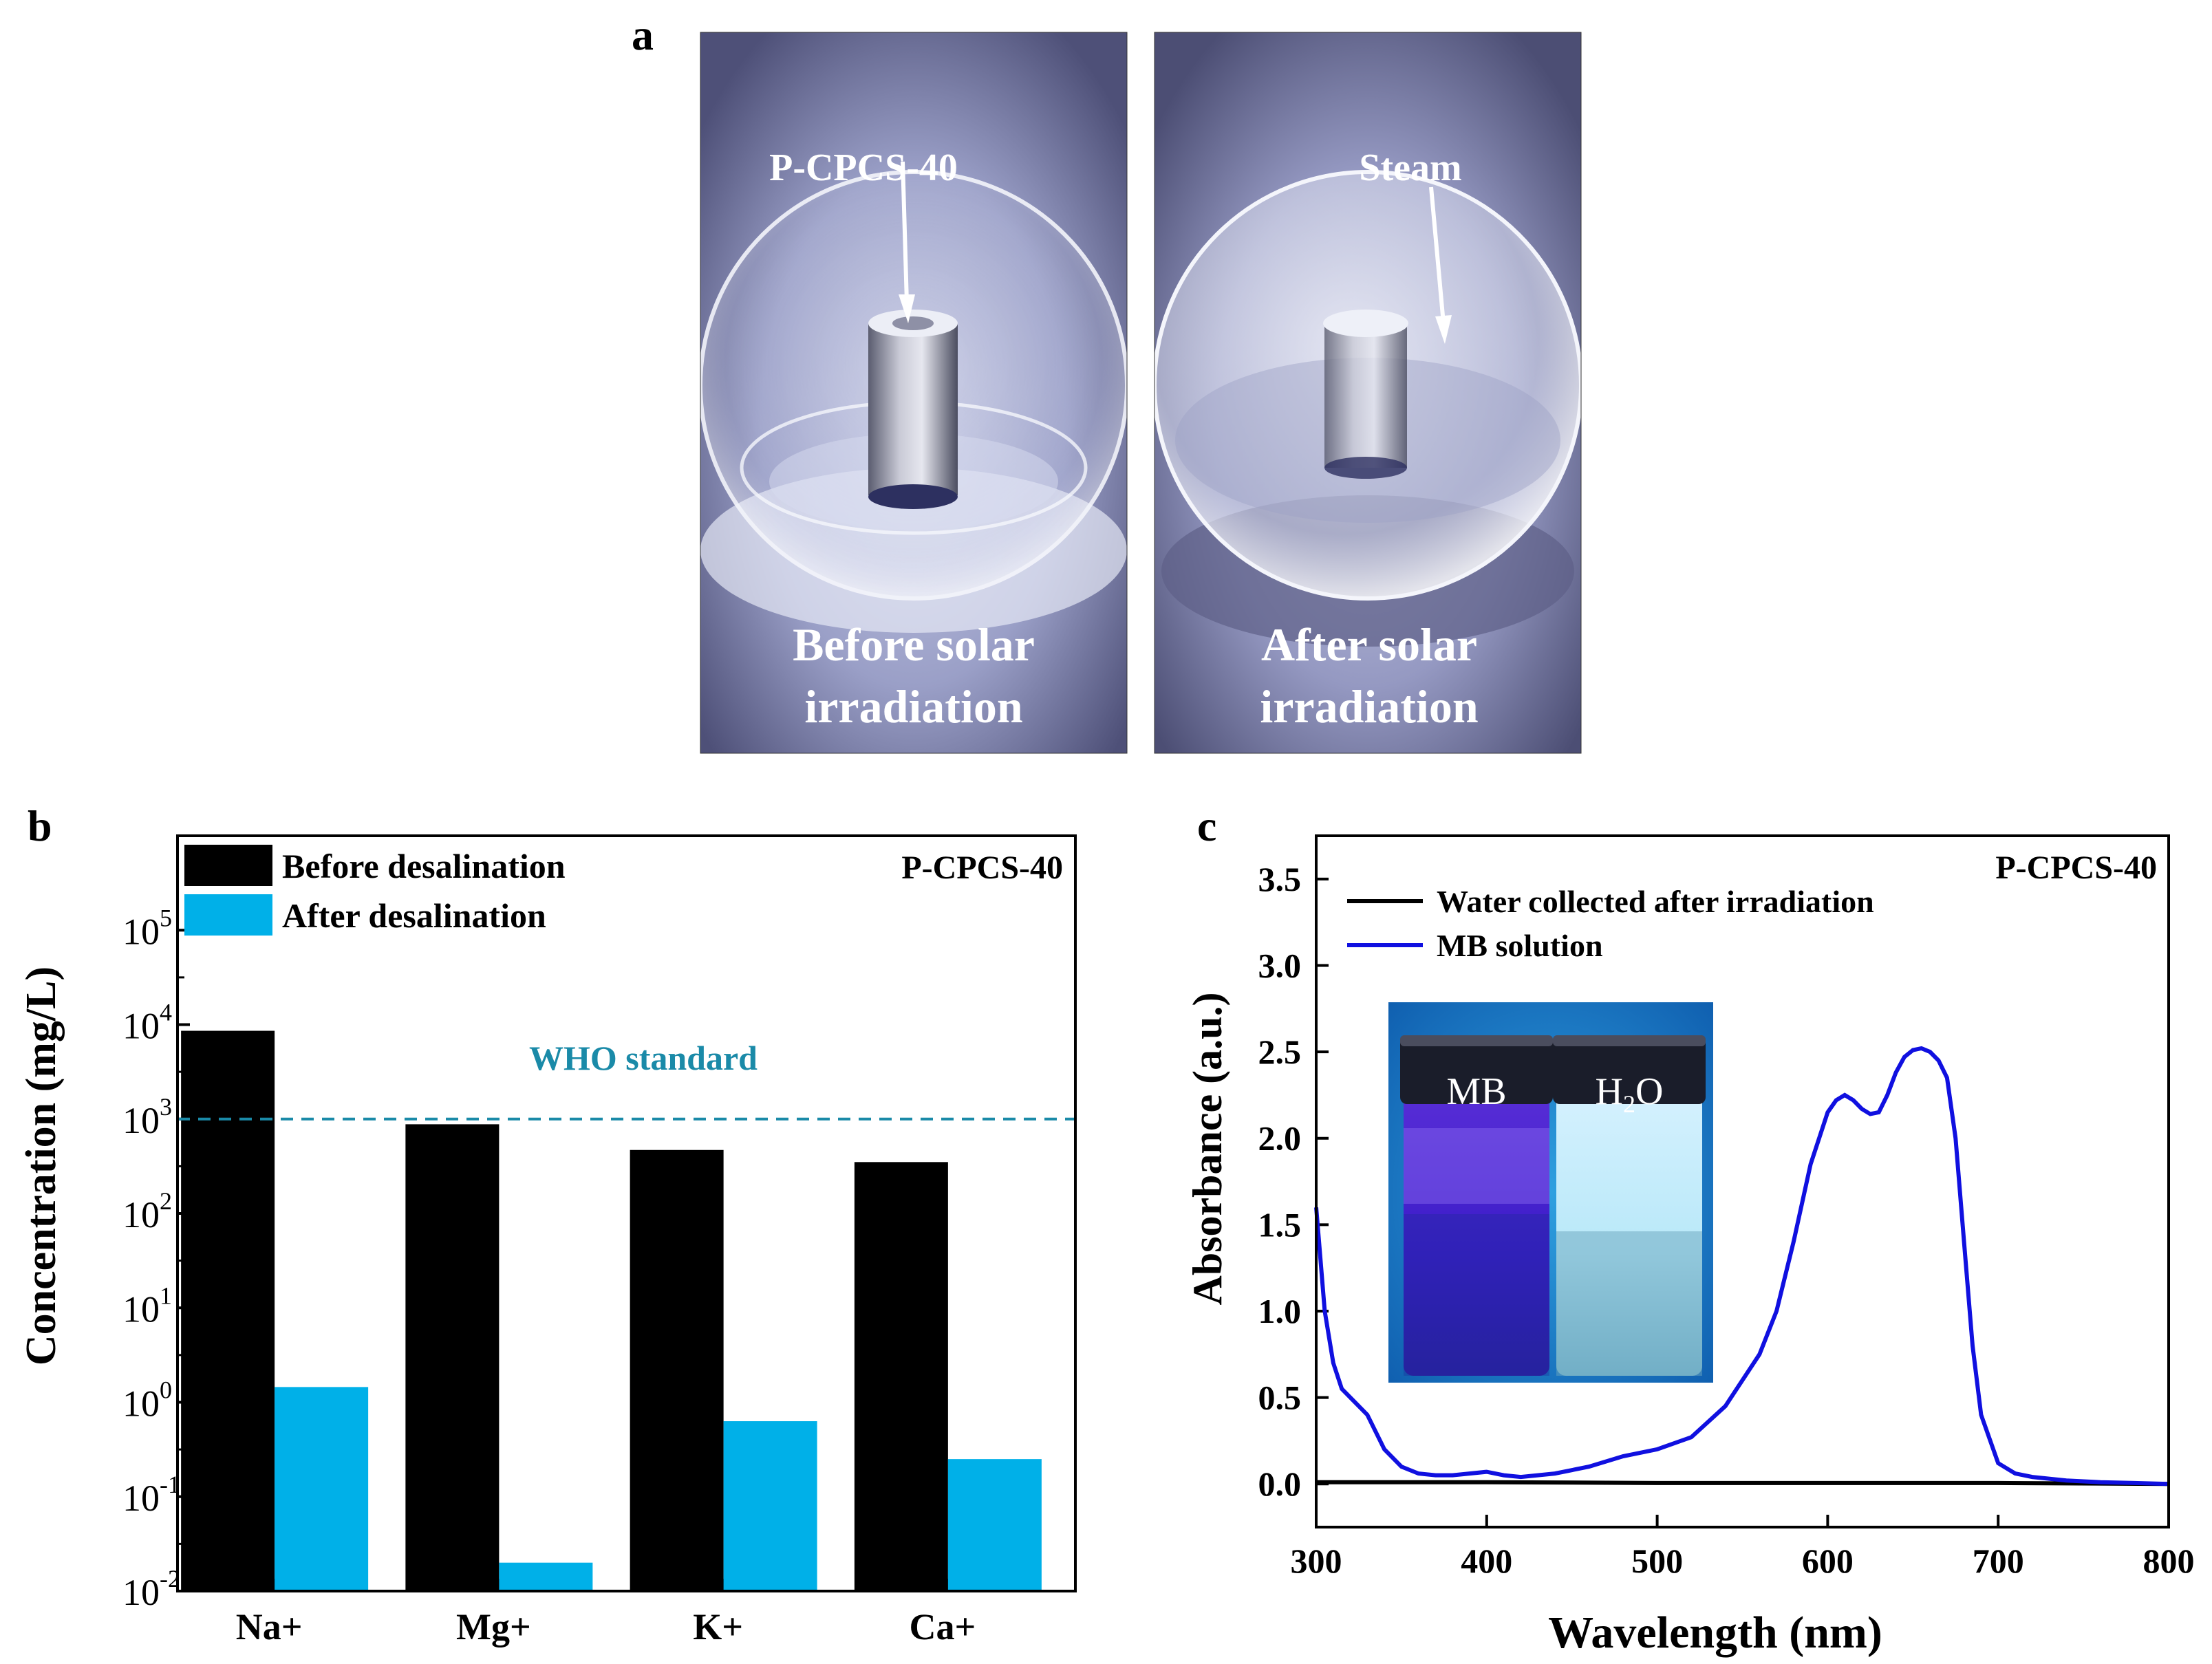 The image size is (2212, 1664). I want to click on b-y-tick-exp: 2, so click(166, 1201).